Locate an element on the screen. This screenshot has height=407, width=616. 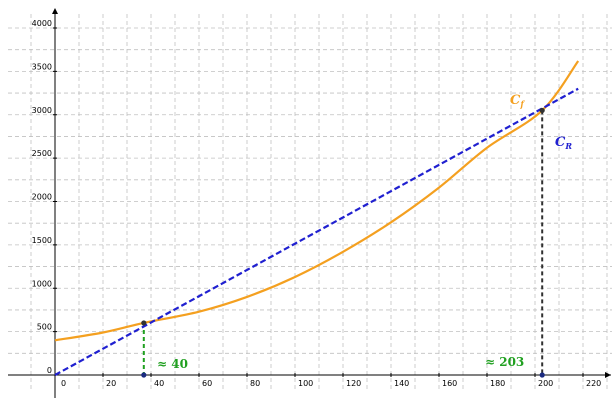
curve-label-cr-main: C is located at coordinates (560, 142).